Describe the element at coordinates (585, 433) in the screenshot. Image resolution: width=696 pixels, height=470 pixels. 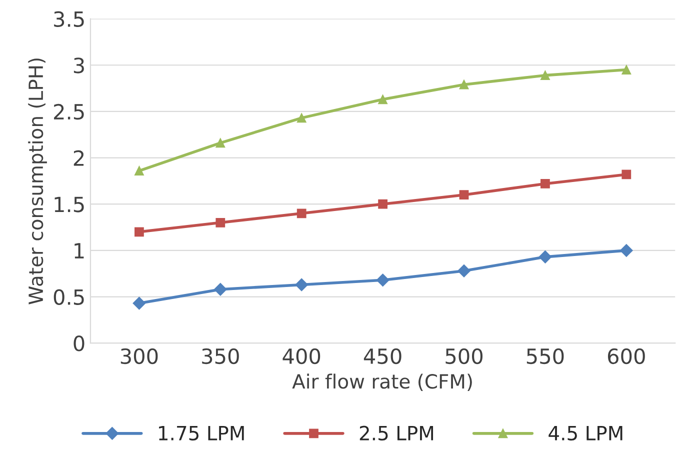
I see `legend-label: 4.5 LPM` at that location.